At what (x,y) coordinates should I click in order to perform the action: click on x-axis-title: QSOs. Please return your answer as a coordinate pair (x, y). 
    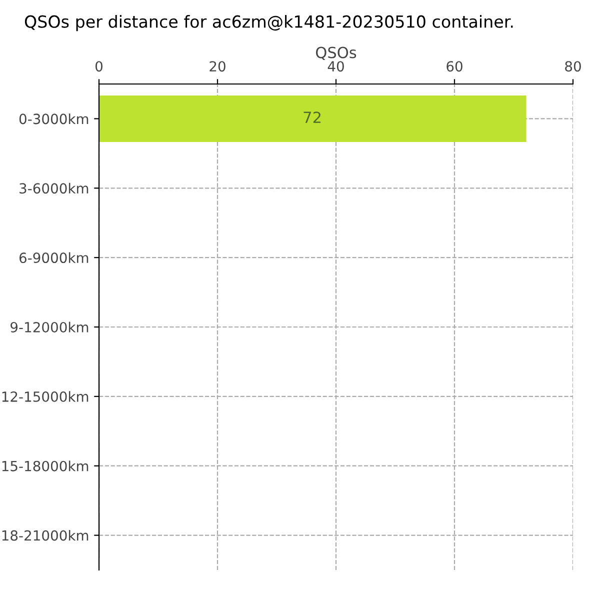
    Looking at the image, I should click on (336, 53).